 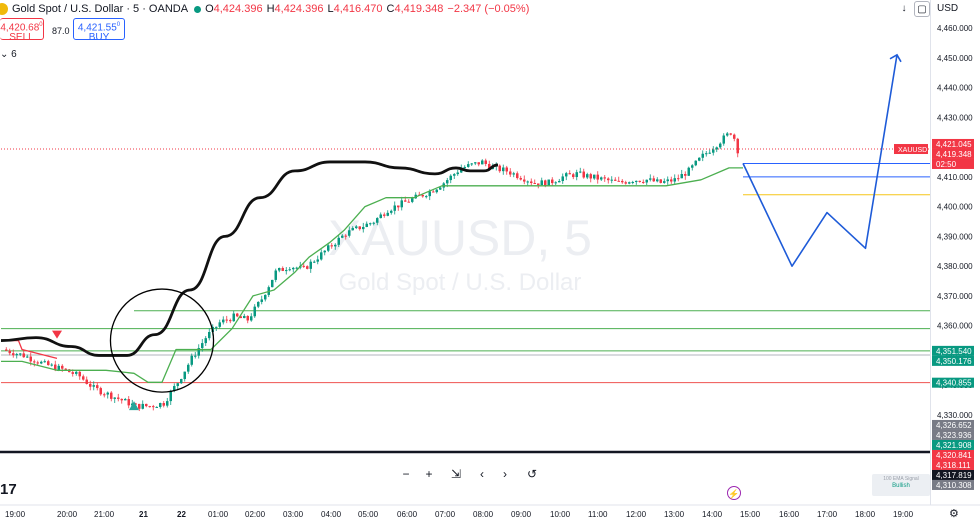 What do you see at coordinates (532, 474) in the screenshot?
I see `reset-chart-button: ↺` at bounding box center [532, 474].